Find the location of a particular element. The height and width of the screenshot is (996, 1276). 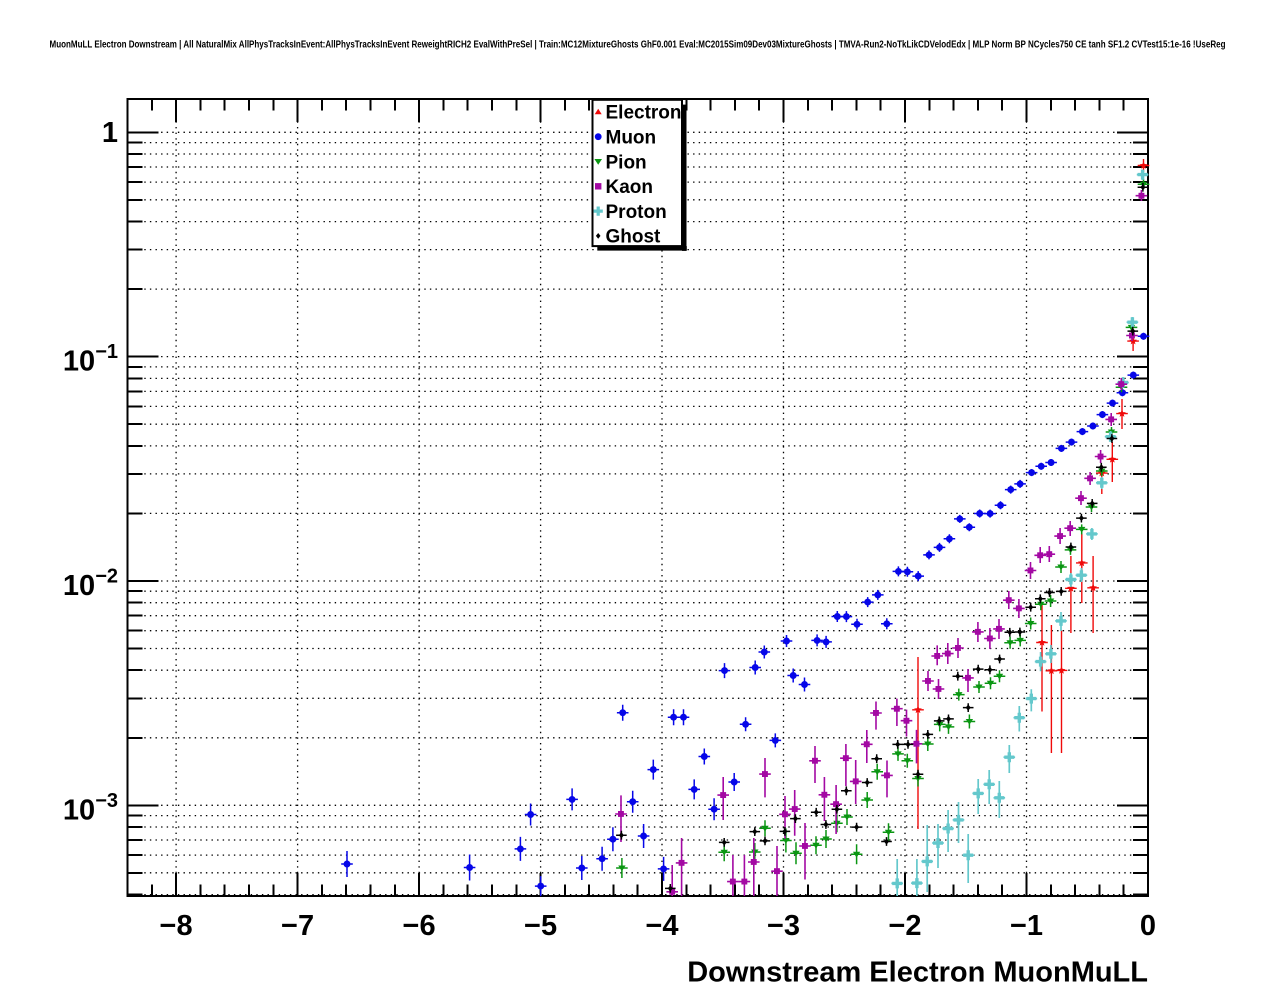

svg-text: 1 is located at coordinates (110, 133).